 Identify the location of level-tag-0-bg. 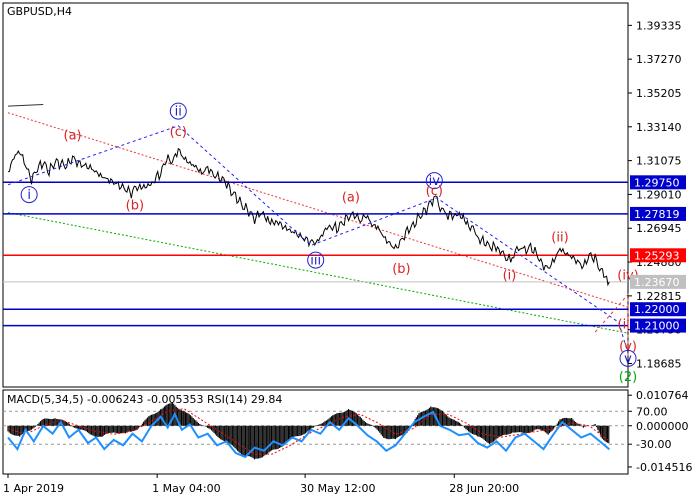
(658, 182).